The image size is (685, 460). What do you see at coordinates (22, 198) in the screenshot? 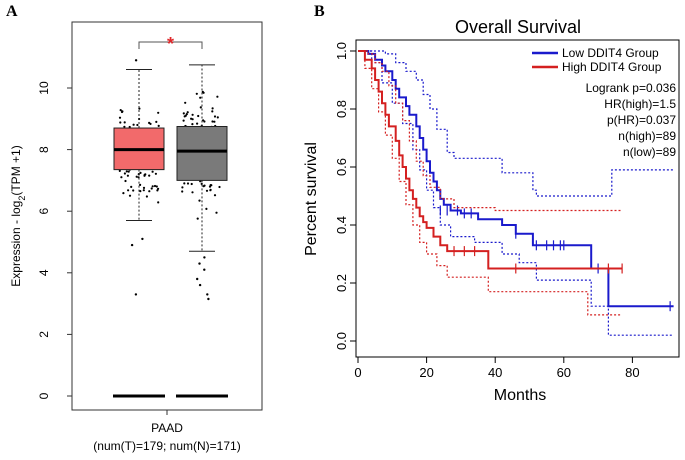
I see `ylabel-subscript: 2` at bounding box center [22, 198].